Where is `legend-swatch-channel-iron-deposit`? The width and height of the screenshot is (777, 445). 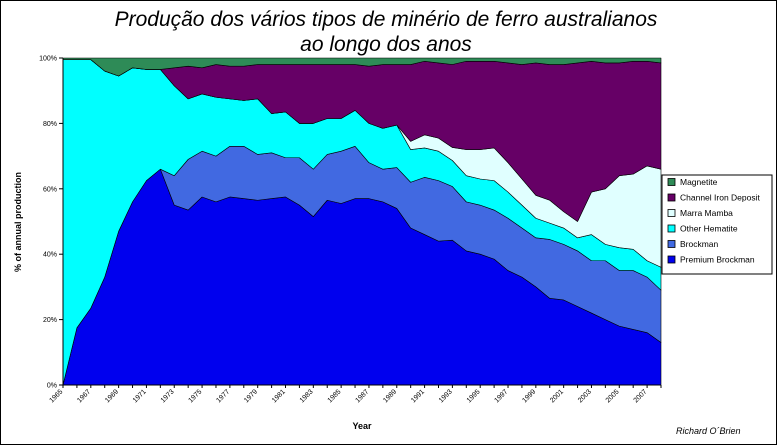 legend-swatch-channel-iron-deposit is located at coordinates (671, 197).